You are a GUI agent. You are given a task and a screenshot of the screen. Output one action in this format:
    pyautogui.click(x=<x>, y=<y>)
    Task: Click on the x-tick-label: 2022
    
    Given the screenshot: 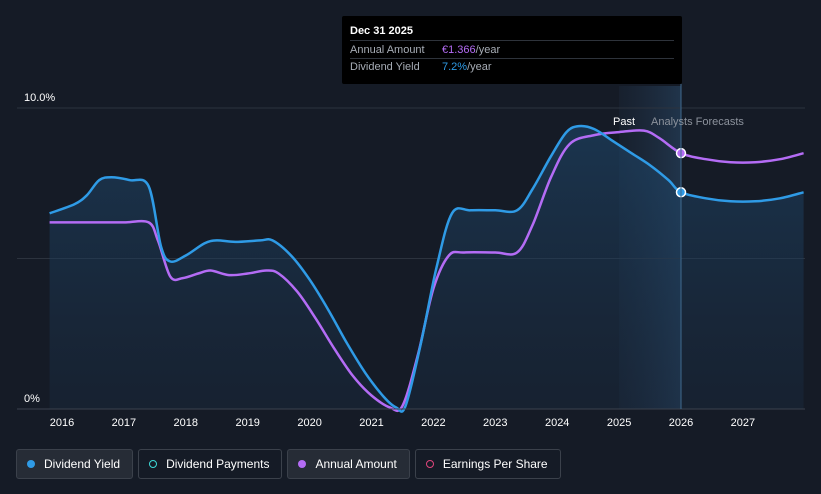 What is the action you would take?
    pyautogui.click(x=433, y=423)
    